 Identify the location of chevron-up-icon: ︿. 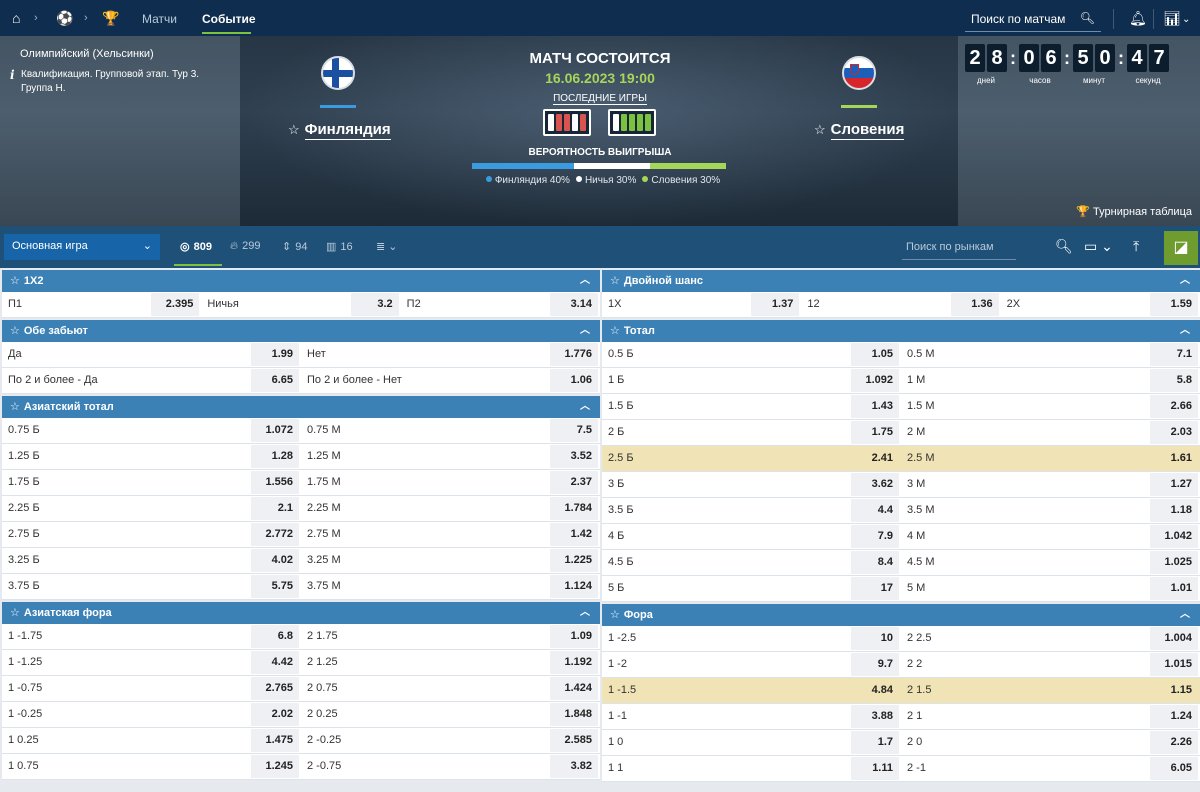
(585, 280).